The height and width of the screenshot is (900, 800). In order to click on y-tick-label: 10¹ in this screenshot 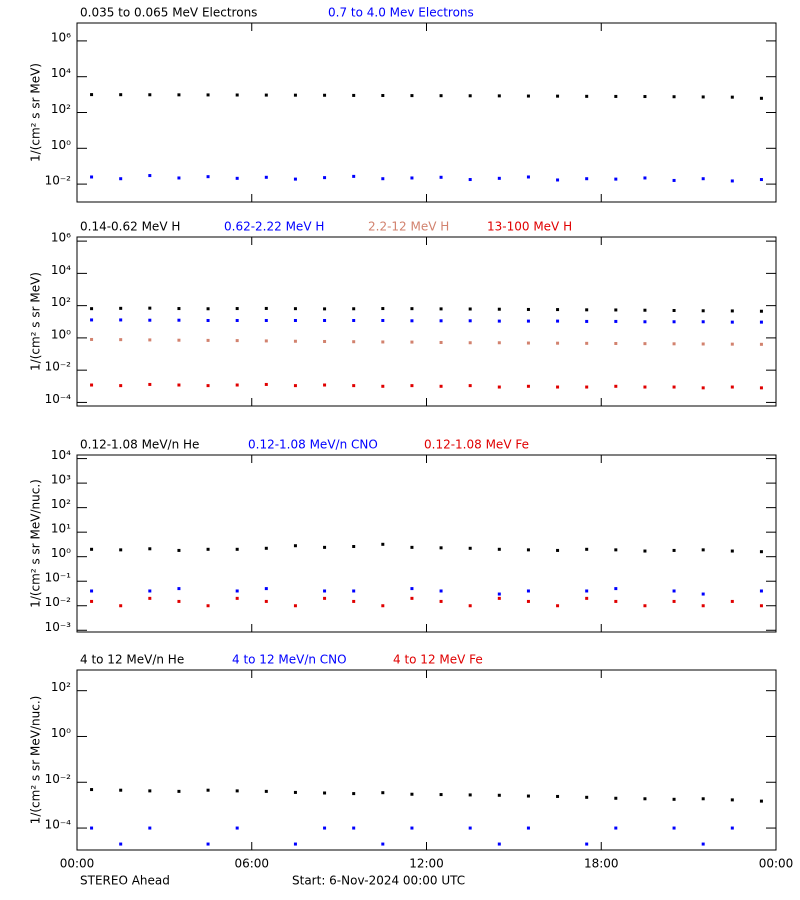, I will do `click(61, 529)`.